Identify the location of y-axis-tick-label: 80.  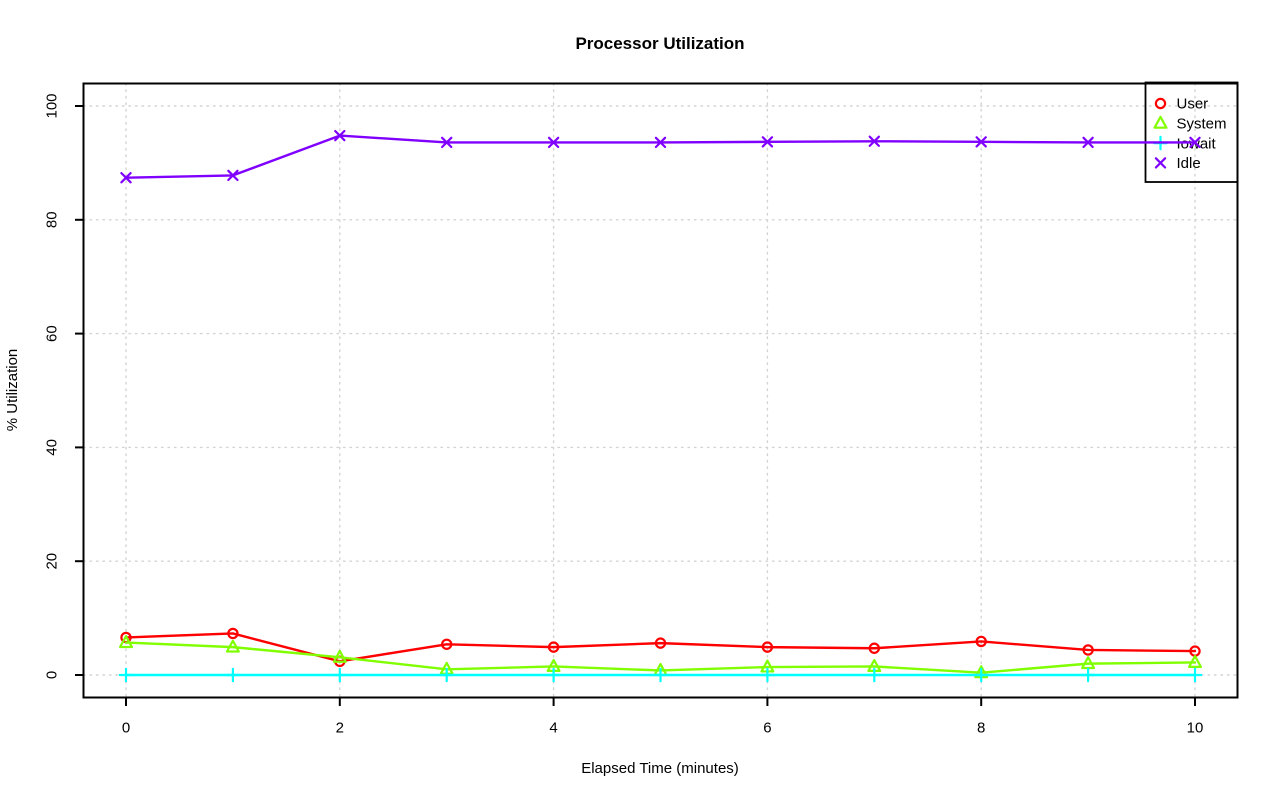
(52, 219).